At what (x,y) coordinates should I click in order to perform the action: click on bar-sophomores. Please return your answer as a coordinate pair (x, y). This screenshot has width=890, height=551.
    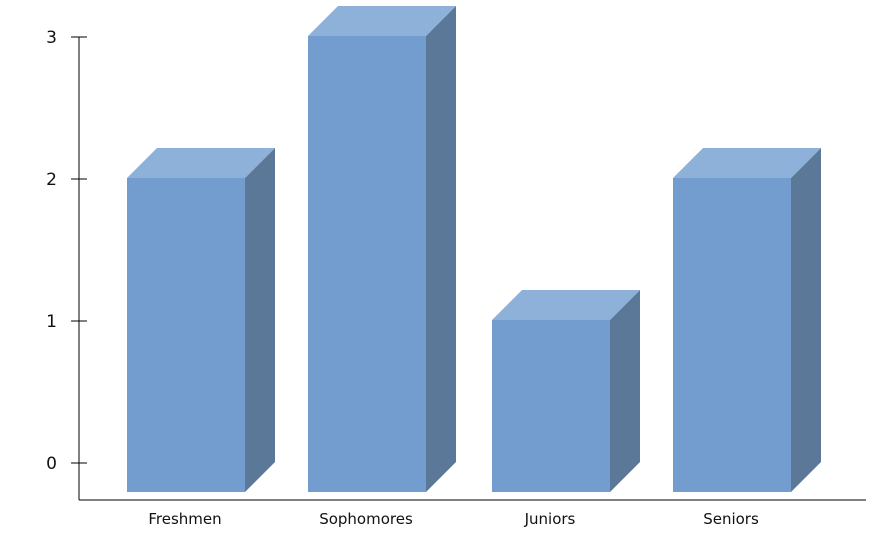
    Looking at the image, I should click on (382, 249).